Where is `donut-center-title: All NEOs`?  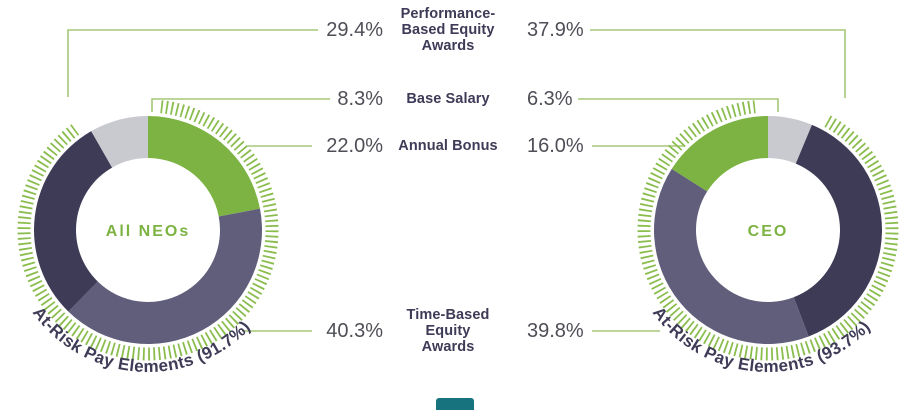
donut-center-title: All NEOs is located at coordinates (148, 231).